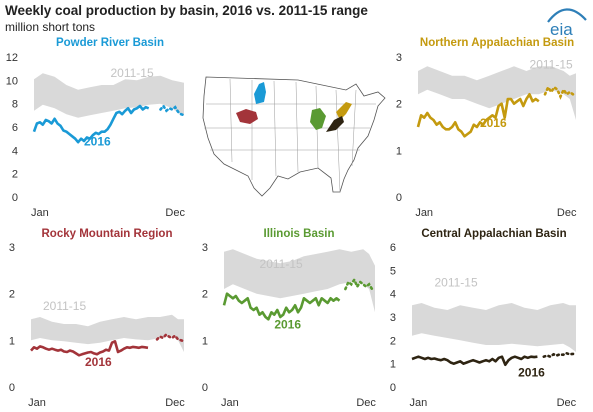  I want to click on rocky-ytick-label: 3, so click(12, 248).